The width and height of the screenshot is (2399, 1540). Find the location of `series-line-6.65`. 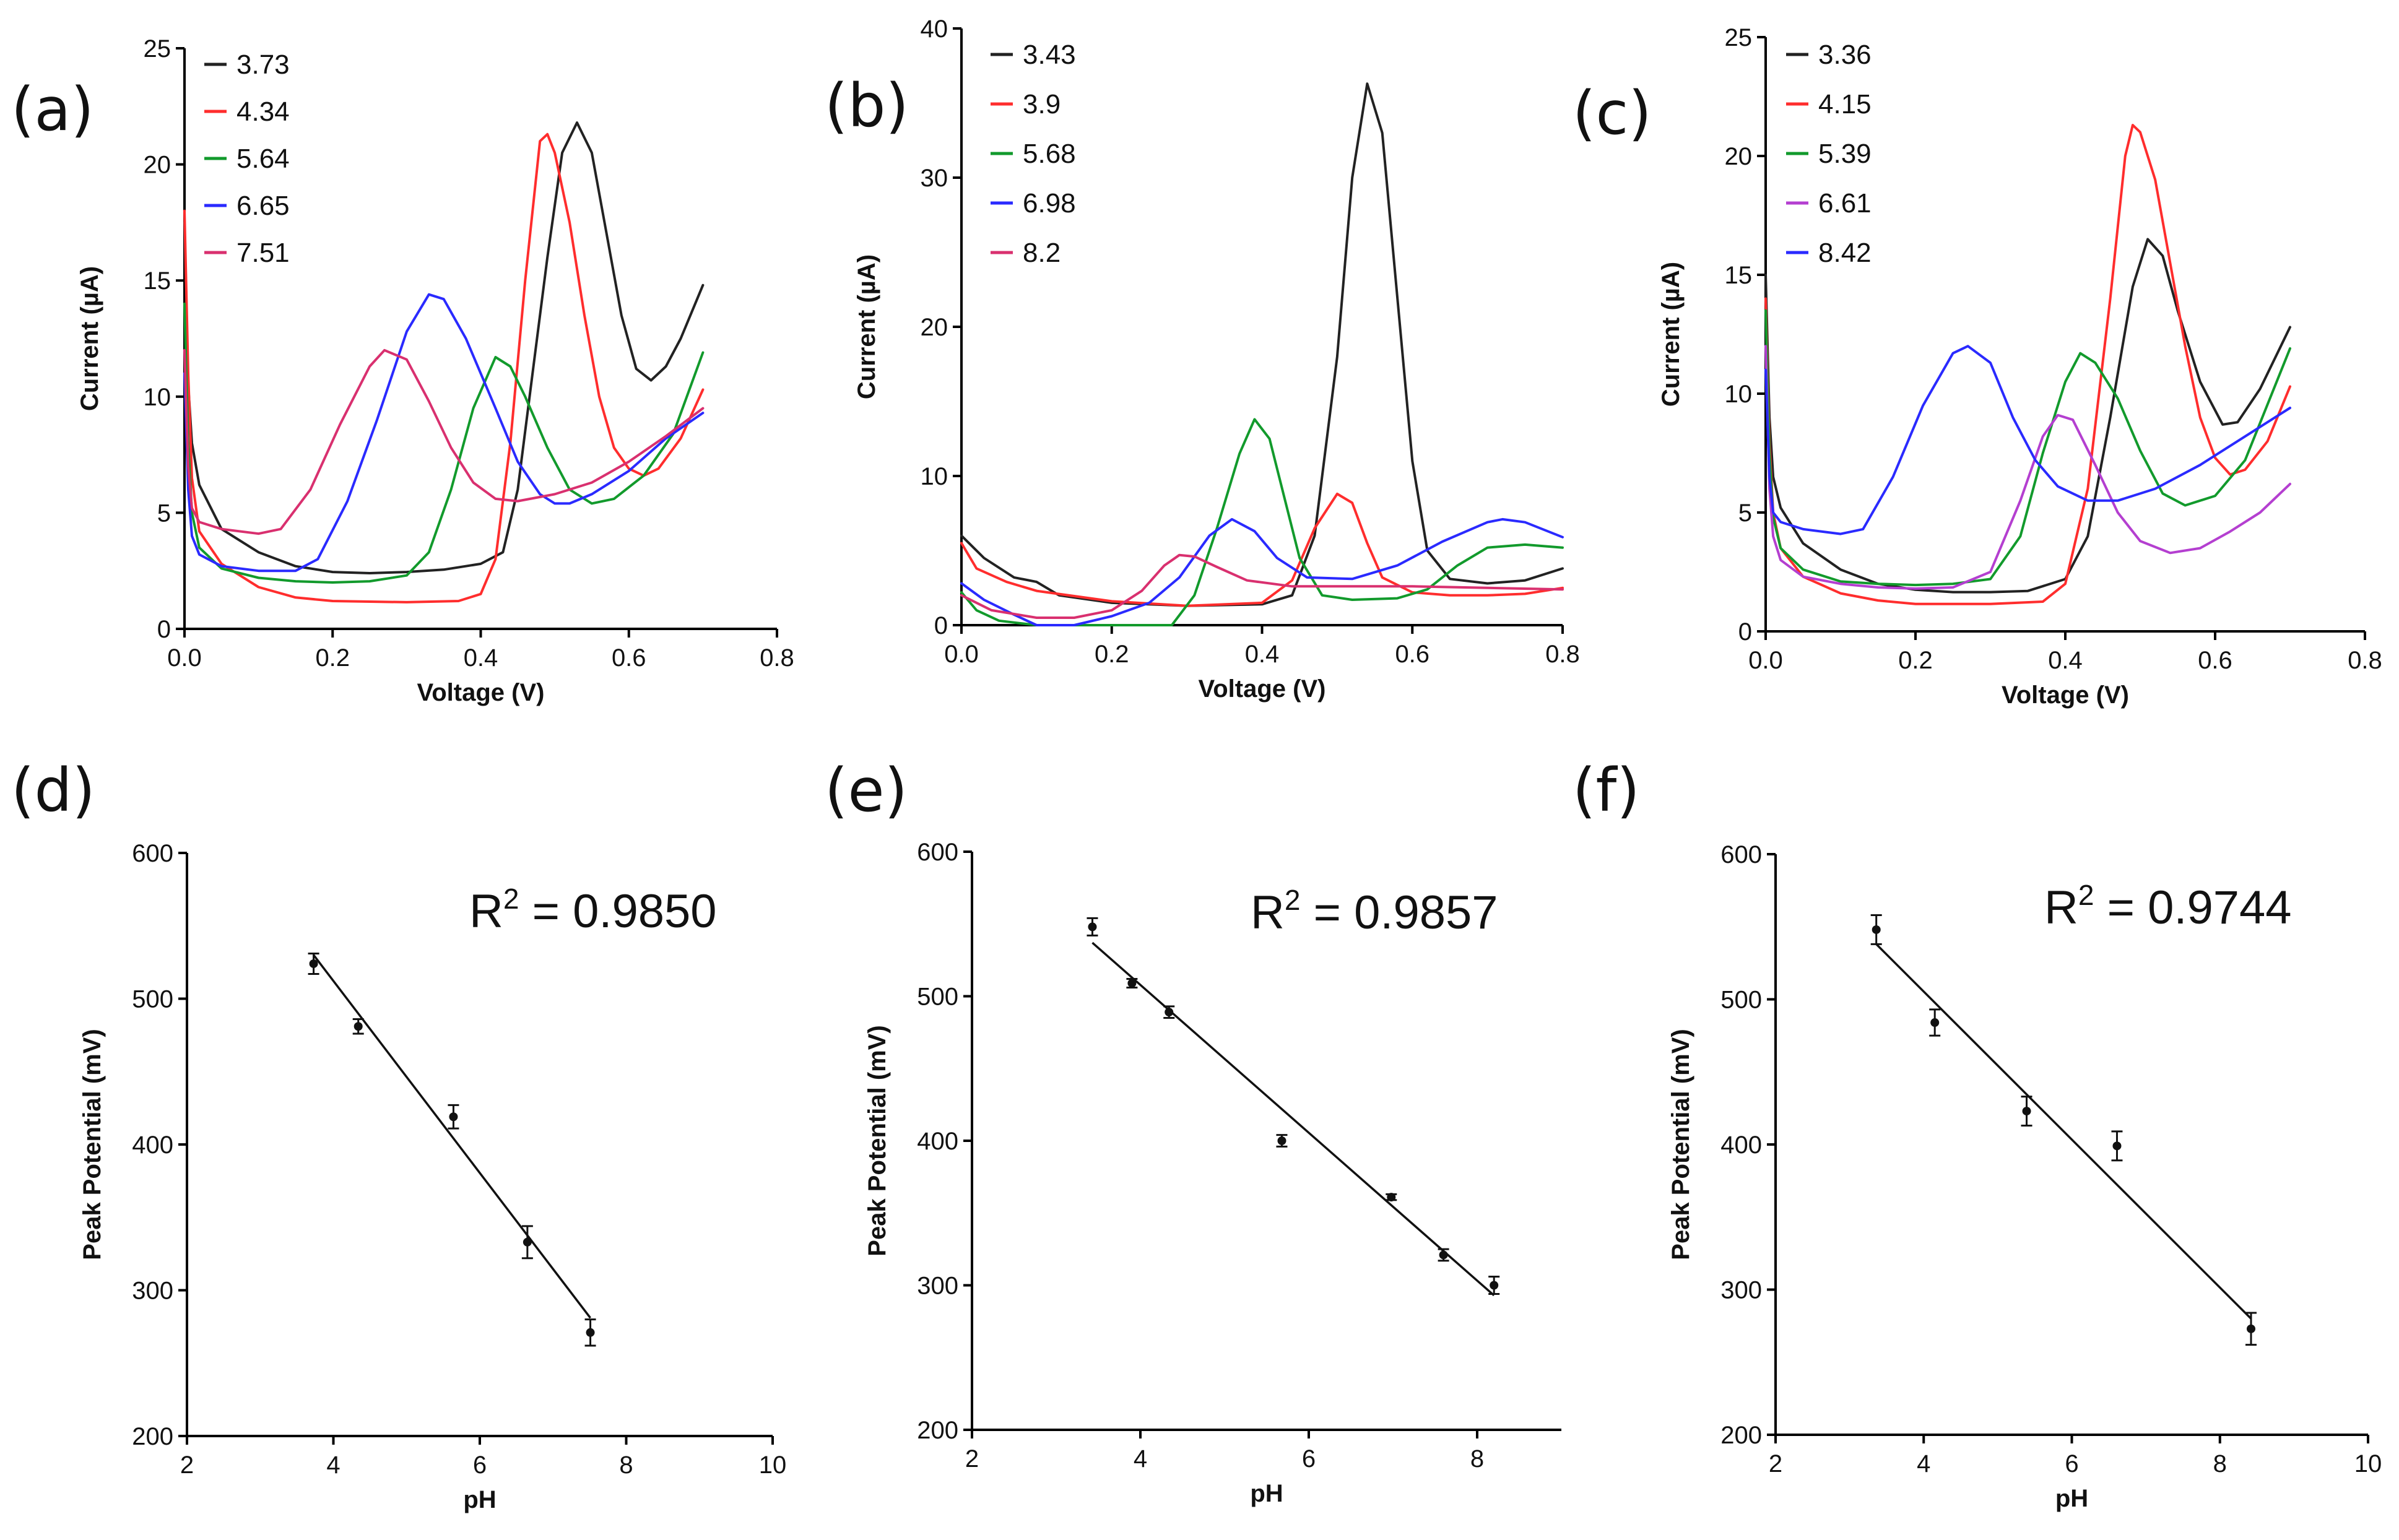

series-line-6.65 is located at coordinates (444, 433).